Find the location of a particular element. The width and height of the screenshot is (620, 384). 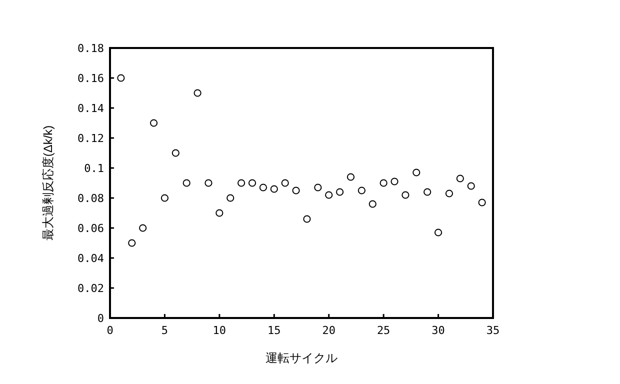

y-tick-label: 0.1 is located at coordinates (94, 168).